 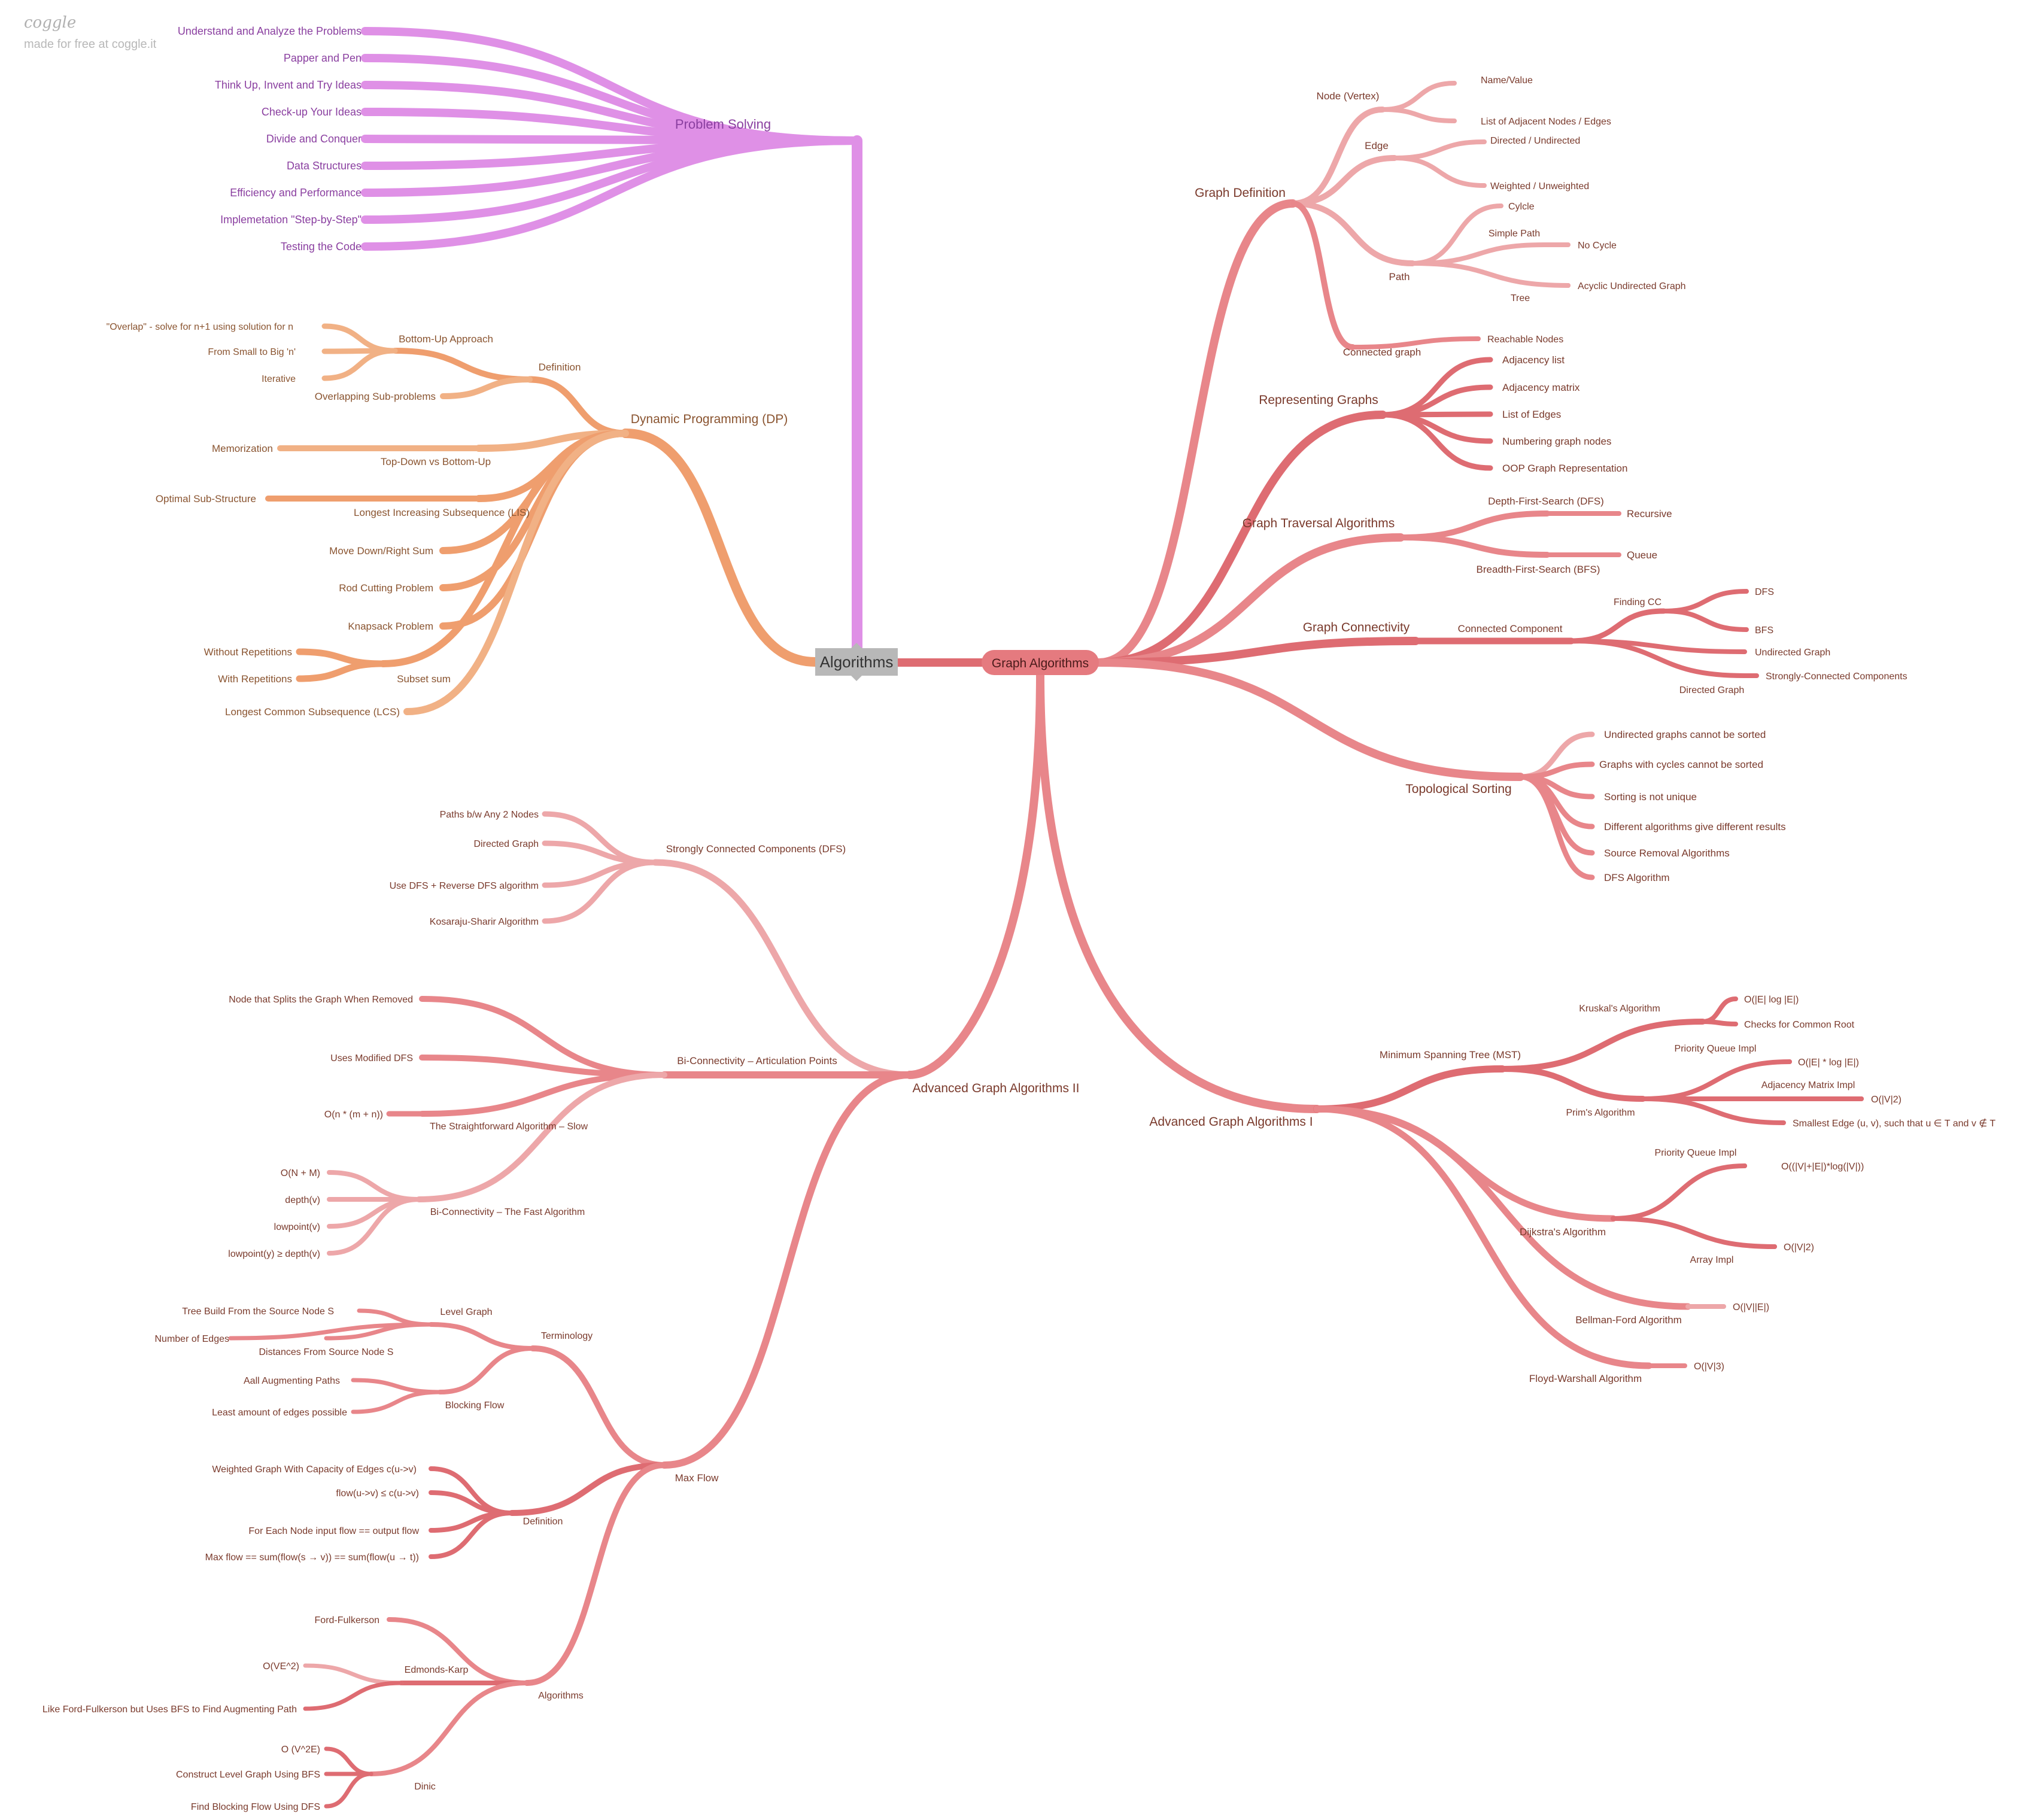 I want to click on node-prpq1: O(|E| * log |E|), so click(x=1828, y=1063).